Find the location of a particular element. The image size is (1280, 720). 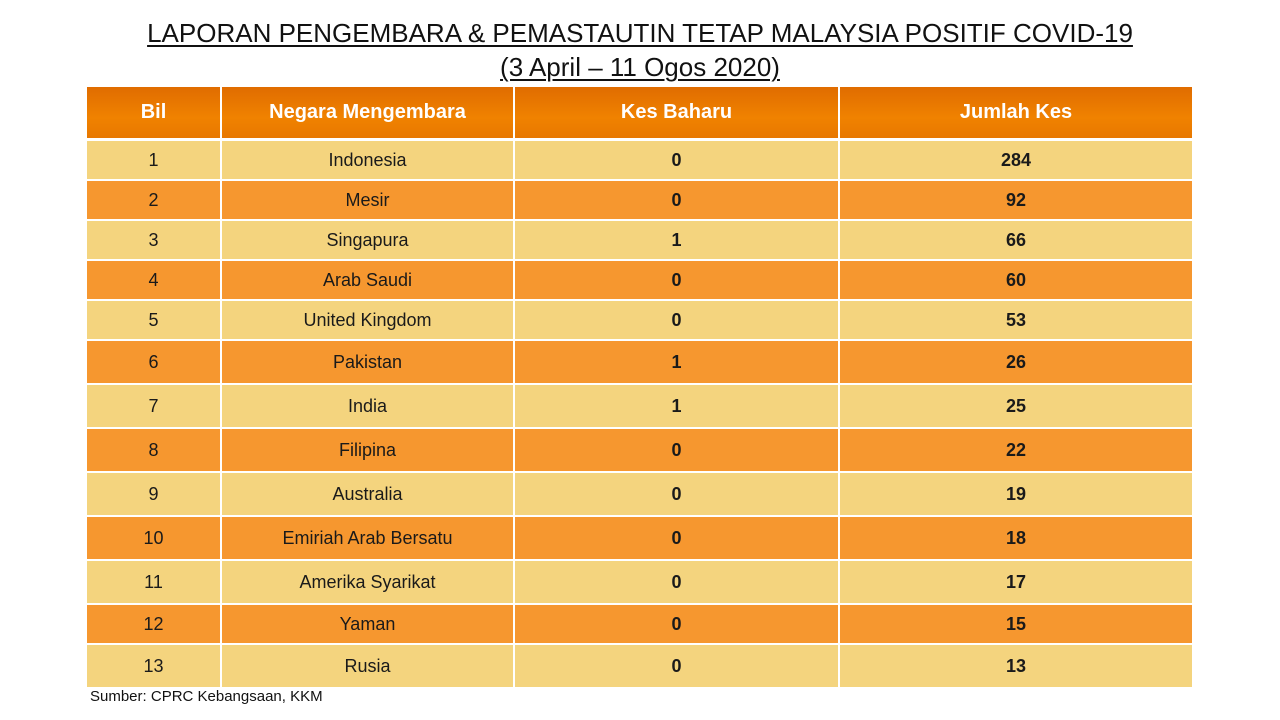

table-row: 4 Arab Saudi 0 60 is located at coordinates (639, 280).